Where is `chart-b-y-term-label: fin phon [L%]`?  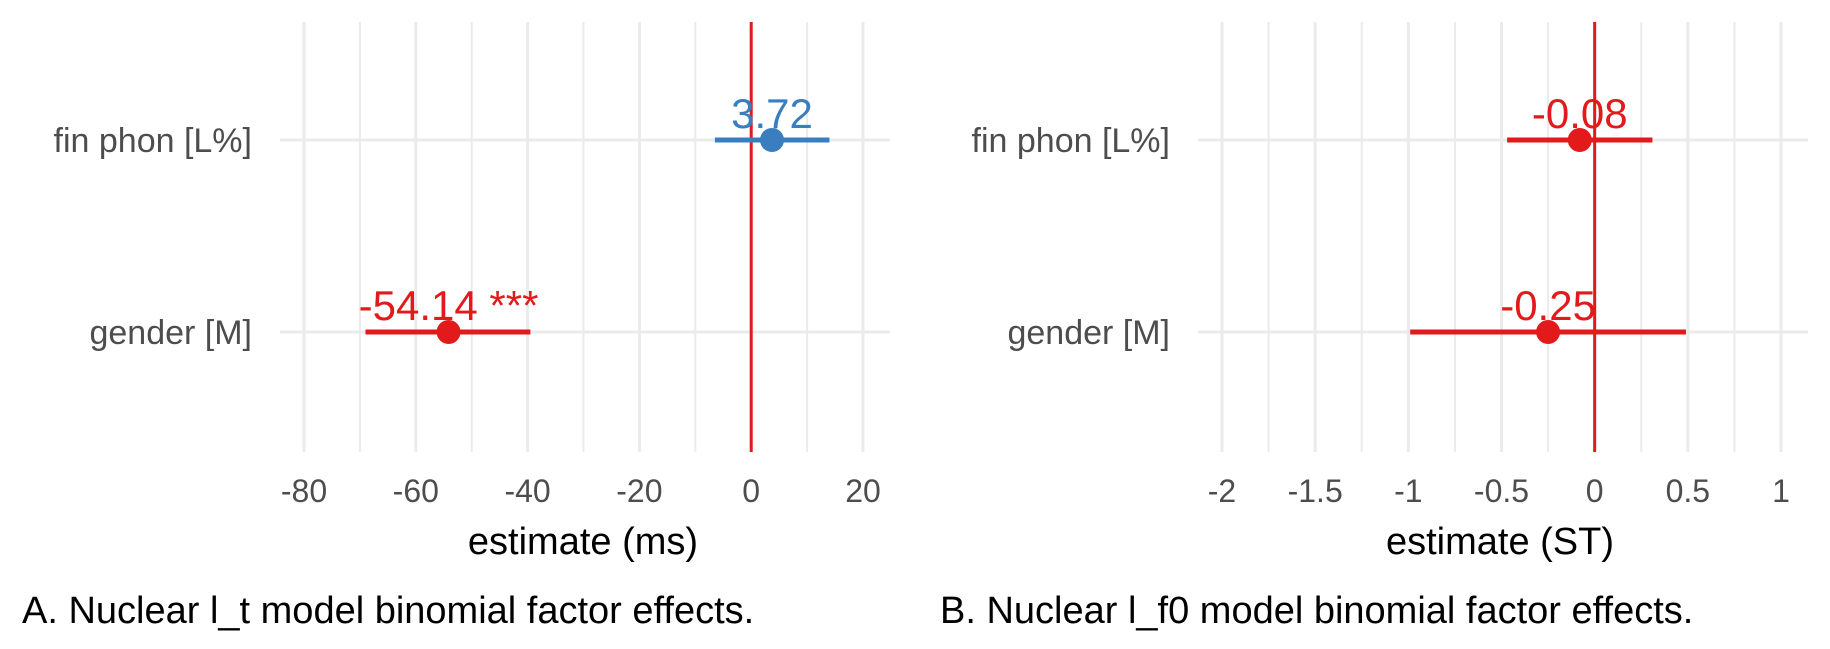 chart-b-y-term-label: fin phon [L%] is located at coordinates (1071, 141).